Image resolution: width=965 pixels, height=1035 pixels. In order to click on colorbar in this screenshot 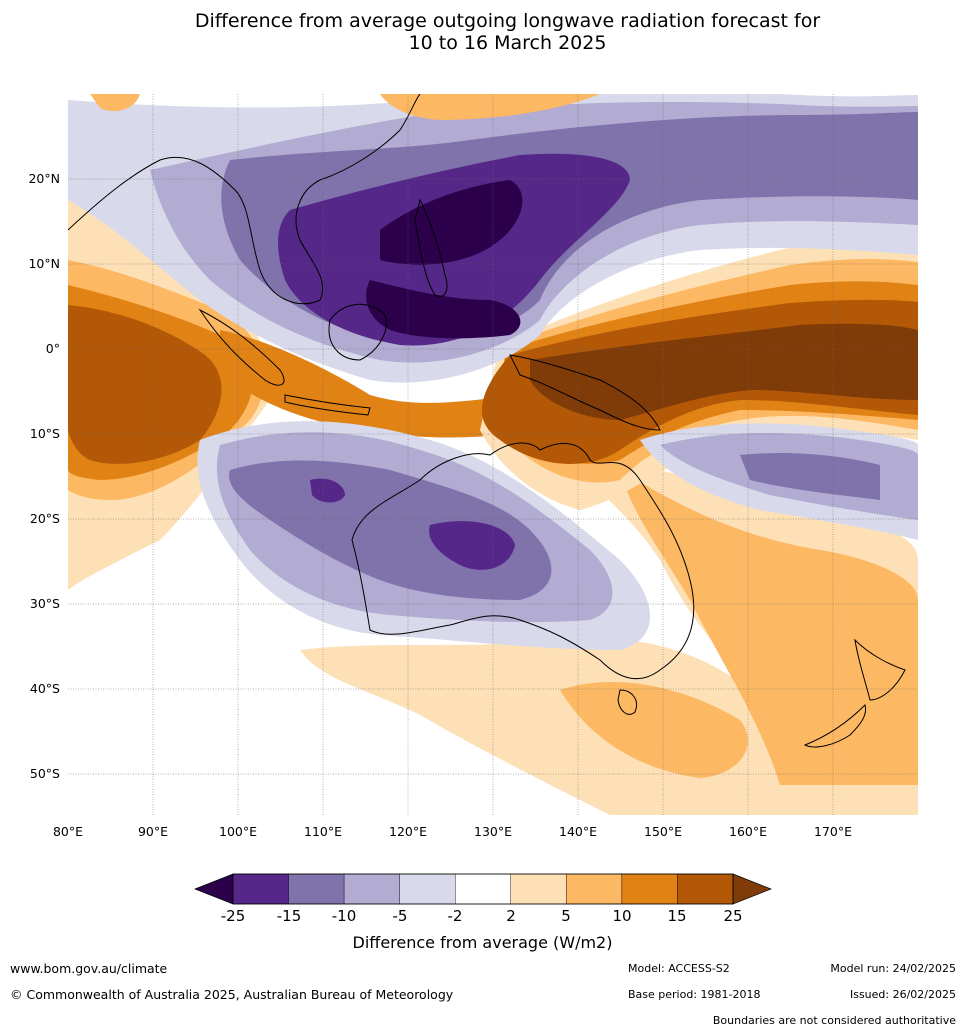, I will do `click(483, 889)`.